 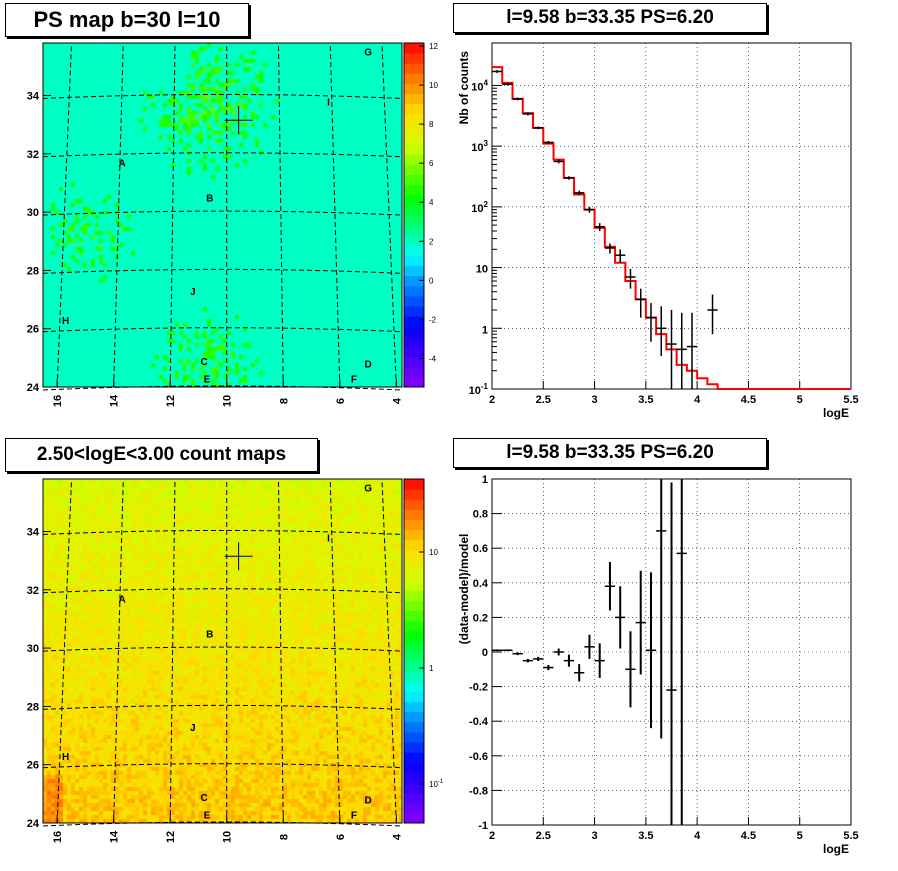 I want to click on x-tick-label-2: 12, so click(x=171, y=401).